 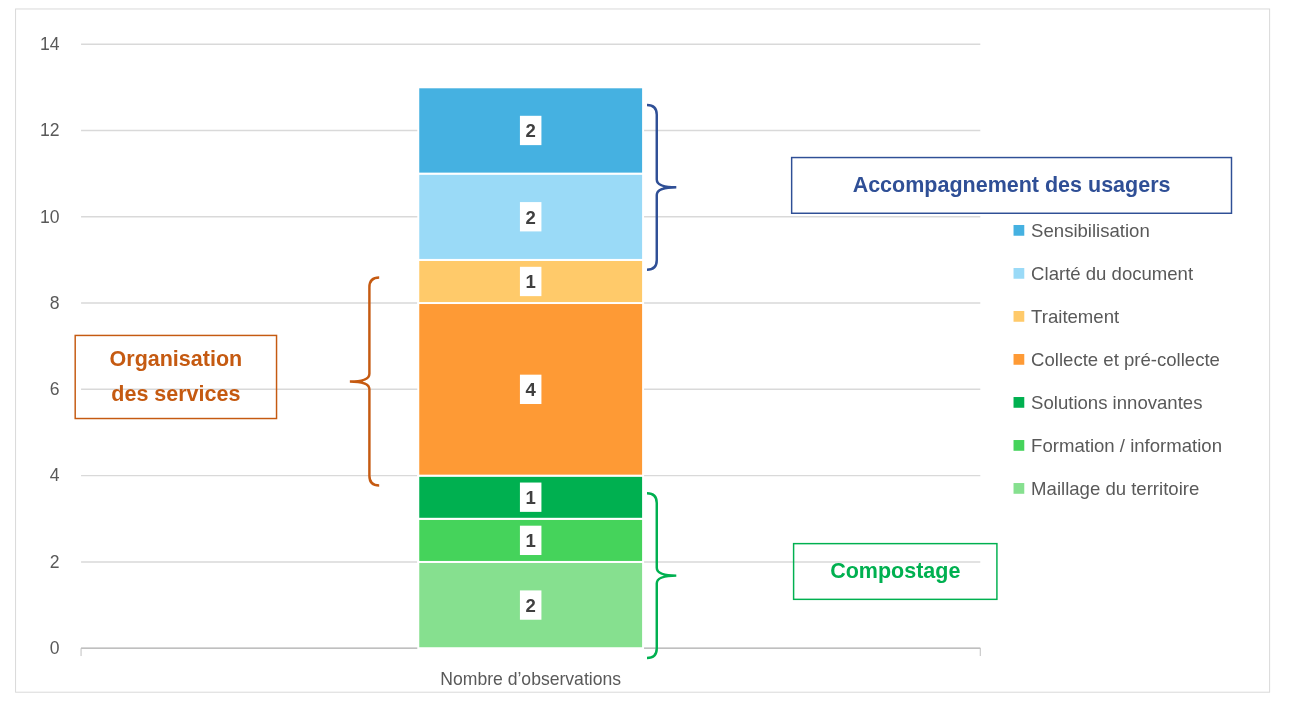 What do you see at coordinates (49, 44) in the screenshot?
I see `y-tick-label: 14` at bounding box center [49, 44].